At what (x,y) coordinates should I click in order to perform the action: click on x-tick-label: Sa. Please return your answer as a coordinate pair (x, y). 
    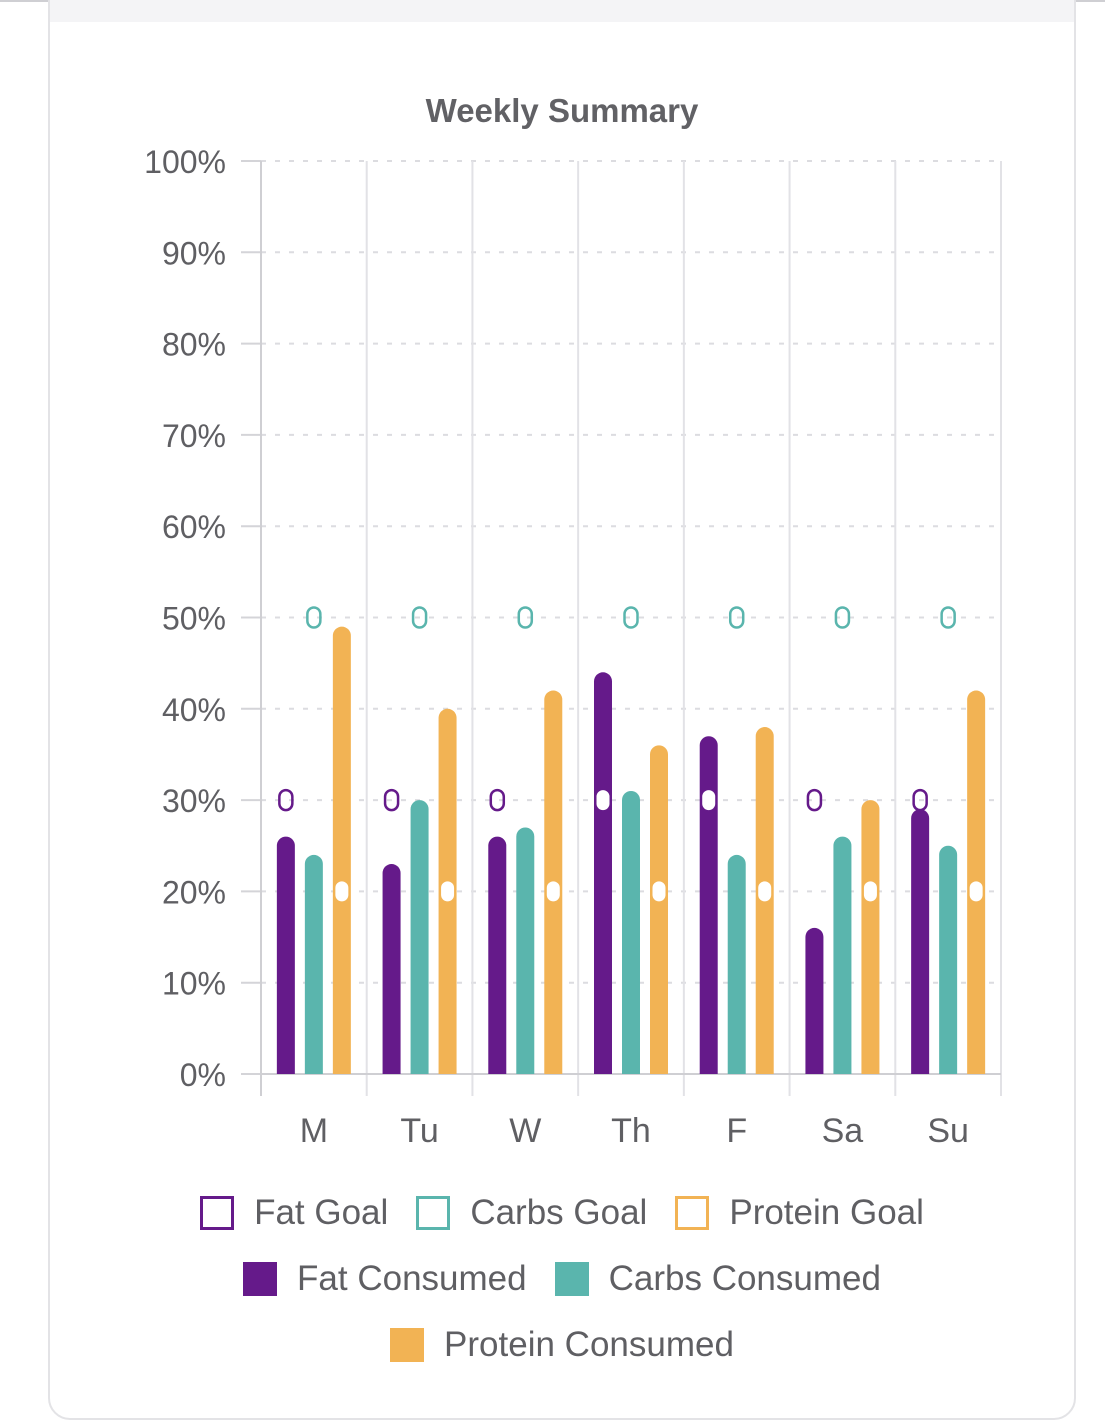
    Looking at the image, I should click on (843, 1131).